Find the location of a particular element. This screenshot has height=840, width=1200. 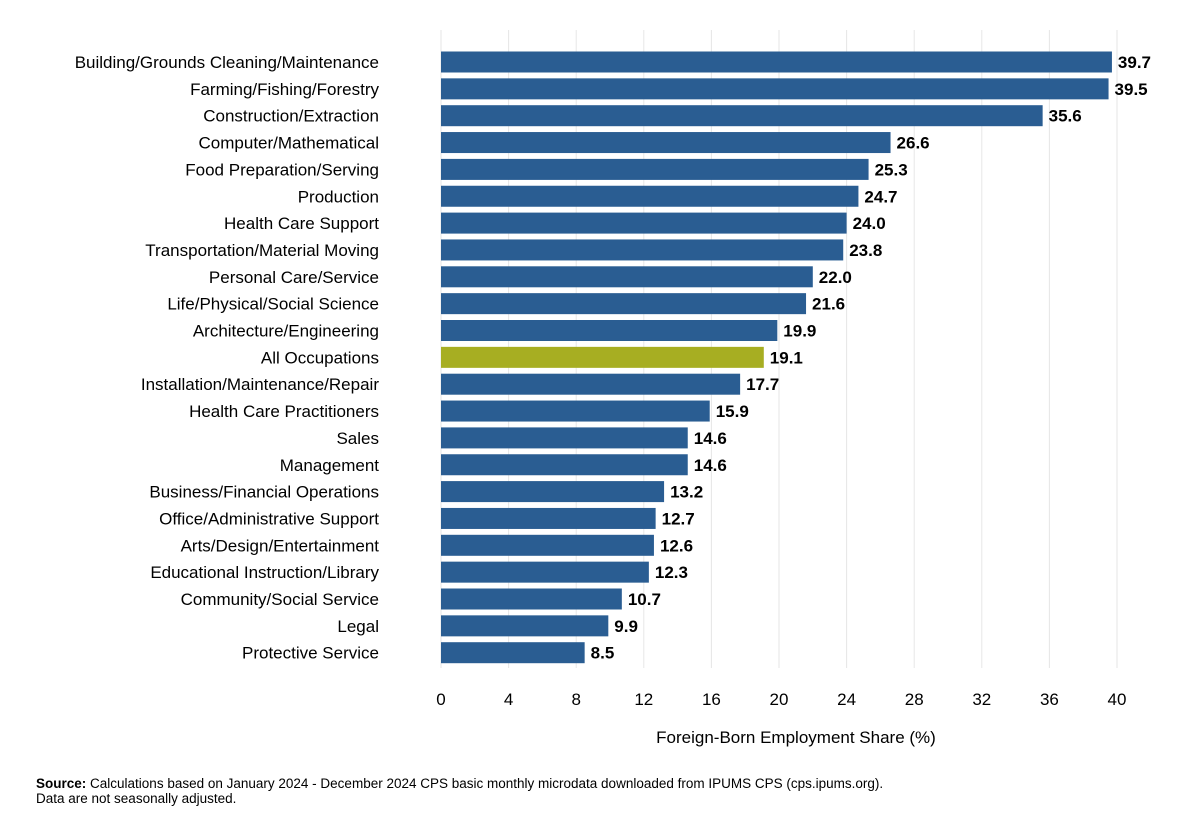

x-tick-label-8: 8 is located at coordinates (575, 699).